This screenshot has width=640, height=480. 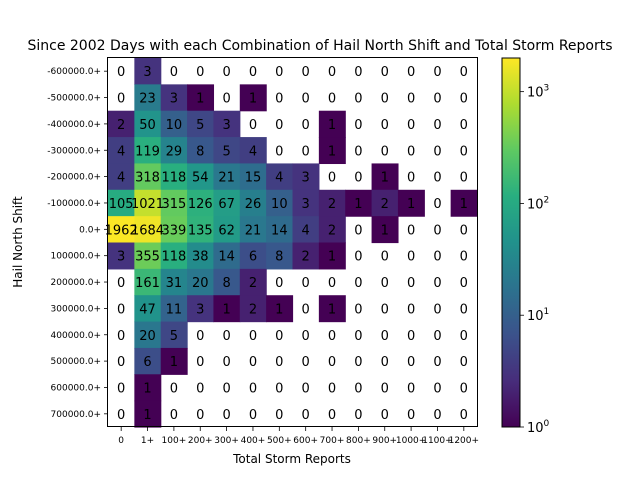 What do you see at coordinates (253, 204) in the screenshot?
I see `cell-value-label: 26` at bounding box center [253, 204].